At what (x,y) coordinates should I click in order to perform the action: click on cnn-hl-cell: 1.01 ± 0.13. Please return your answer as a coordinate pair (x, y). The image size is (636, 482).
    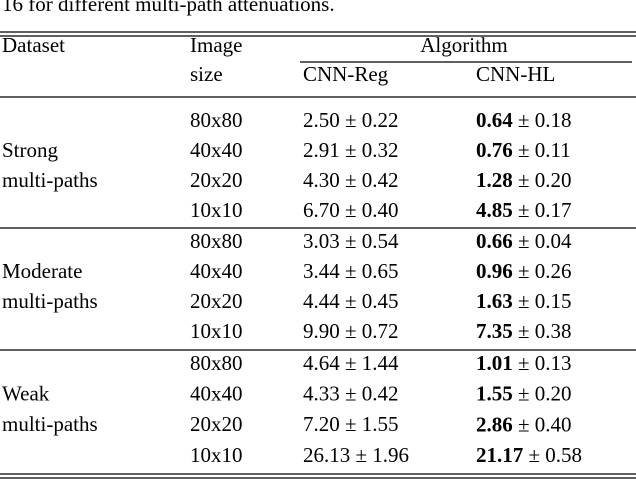
    Looking at the image, I should click on (524, 363).